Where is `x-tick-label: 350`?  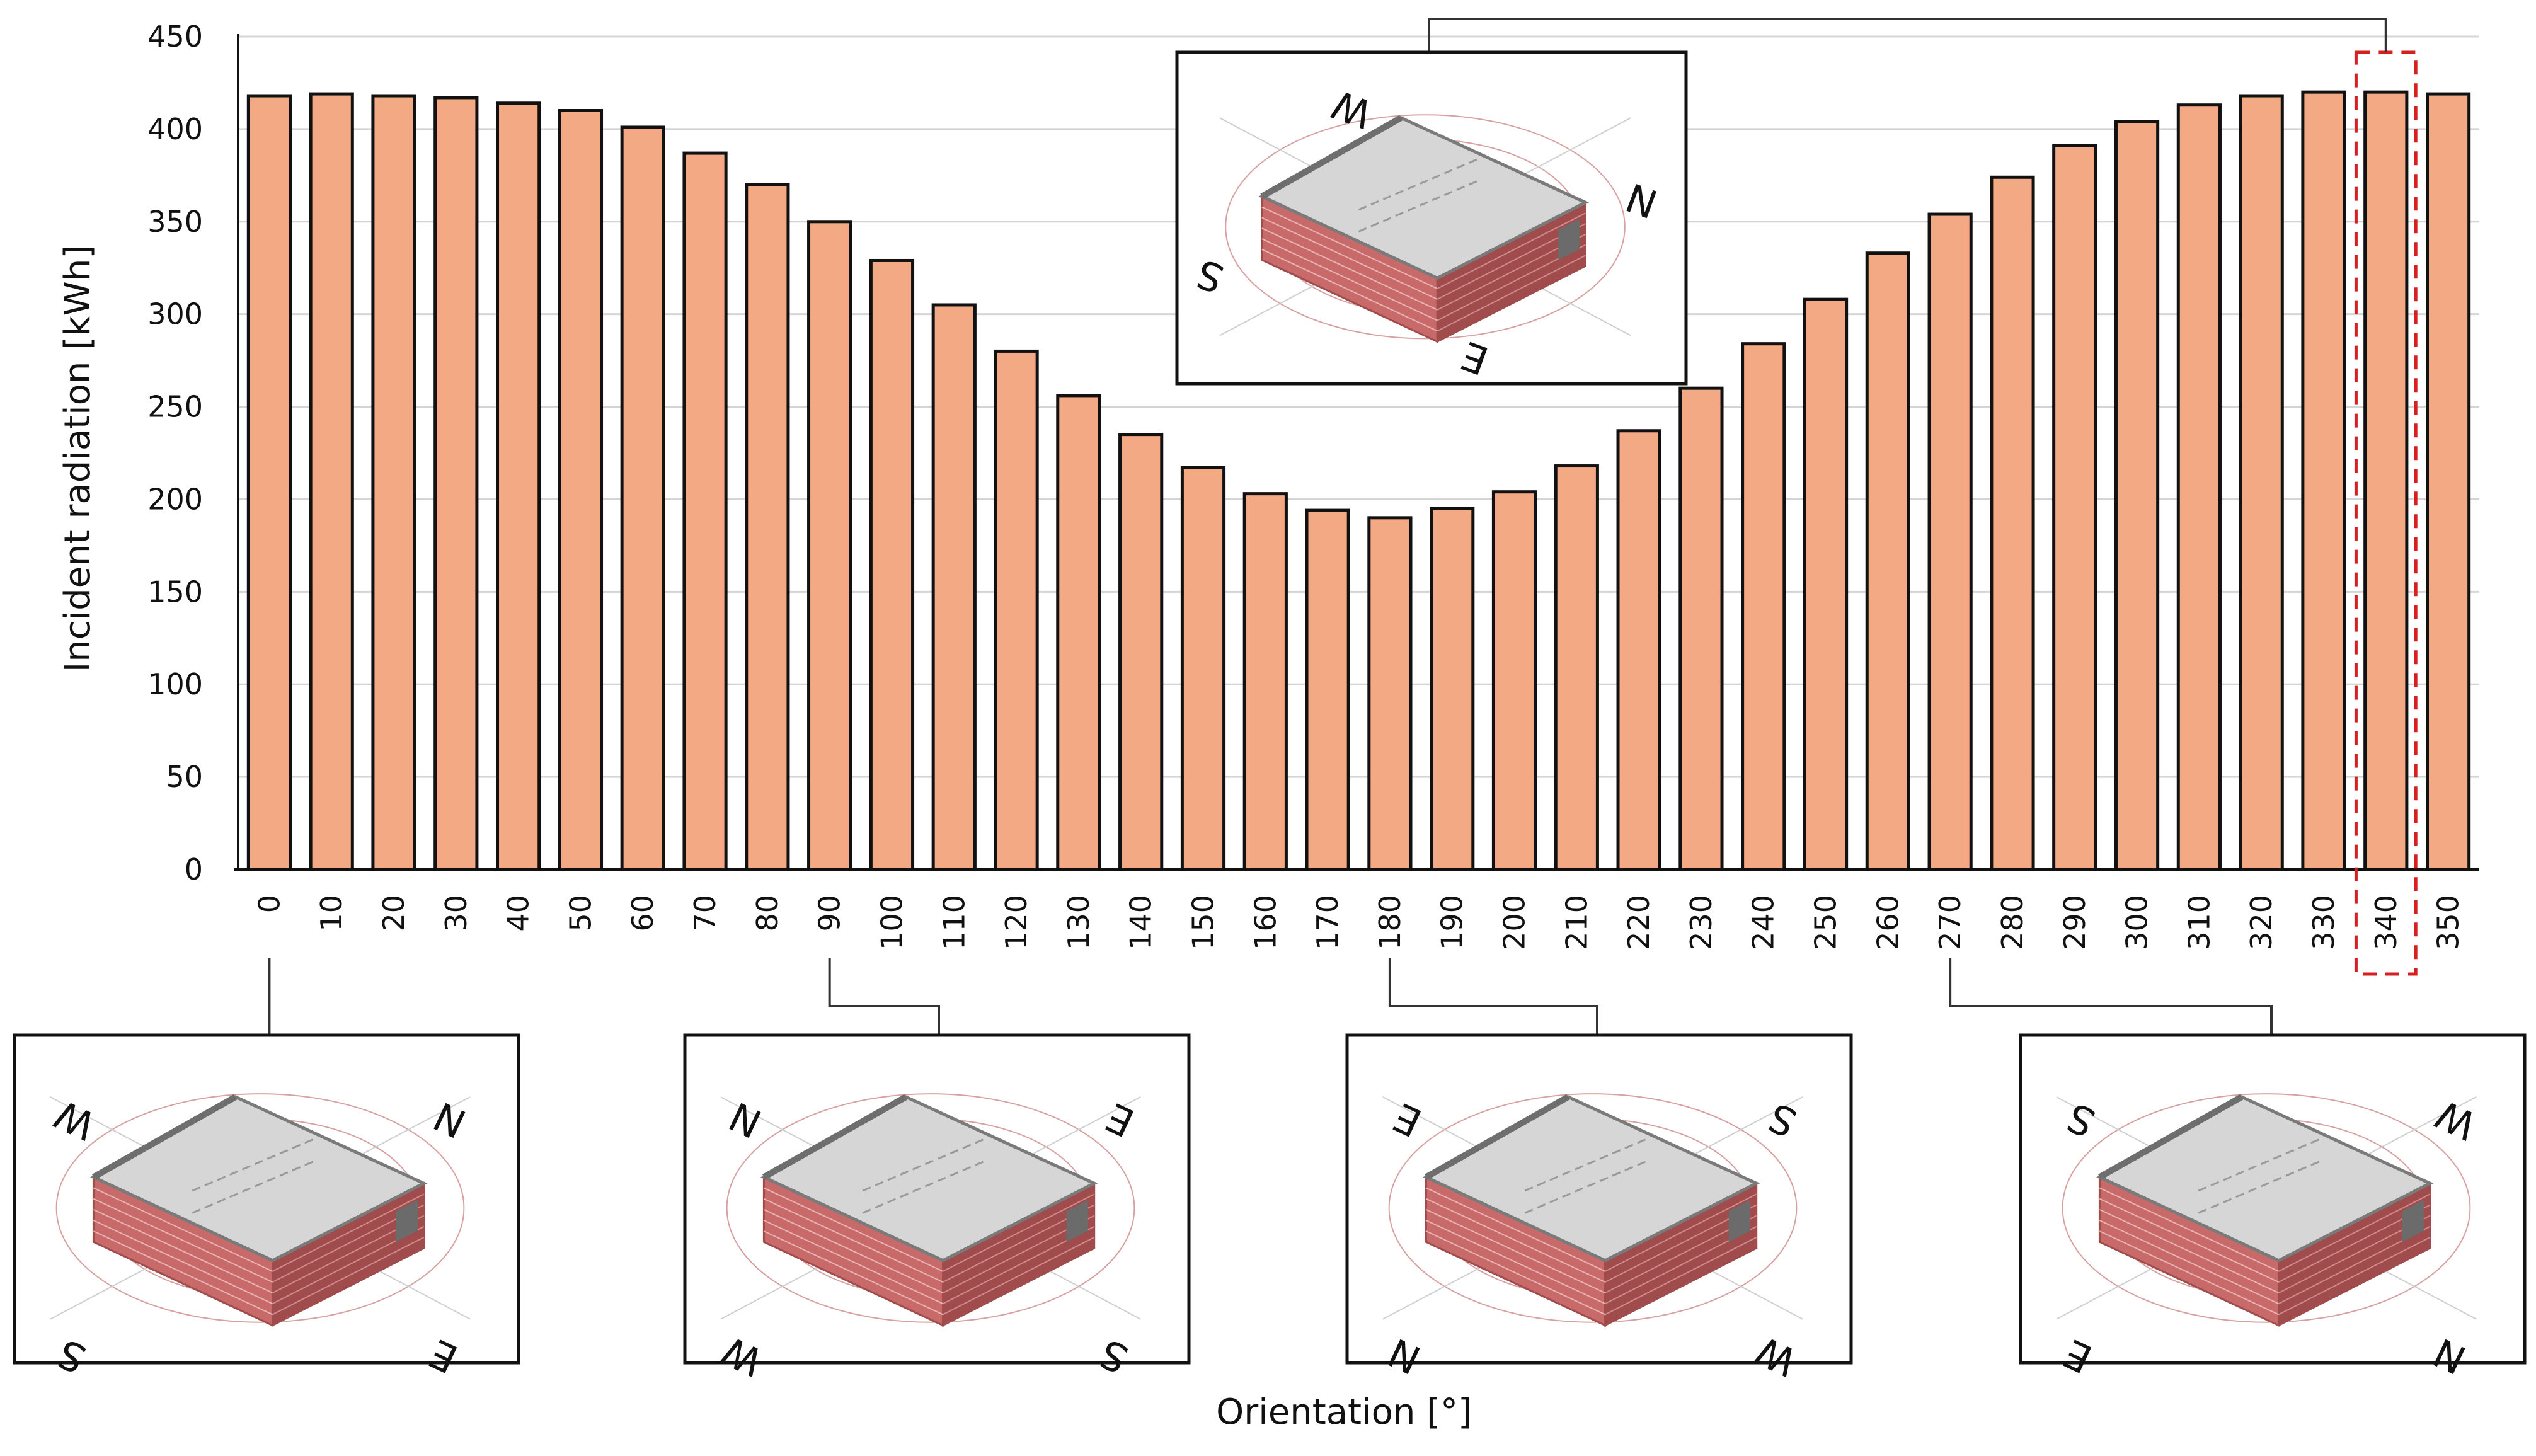 x-tick-label: 350 is located at coordinates (2448, 922).